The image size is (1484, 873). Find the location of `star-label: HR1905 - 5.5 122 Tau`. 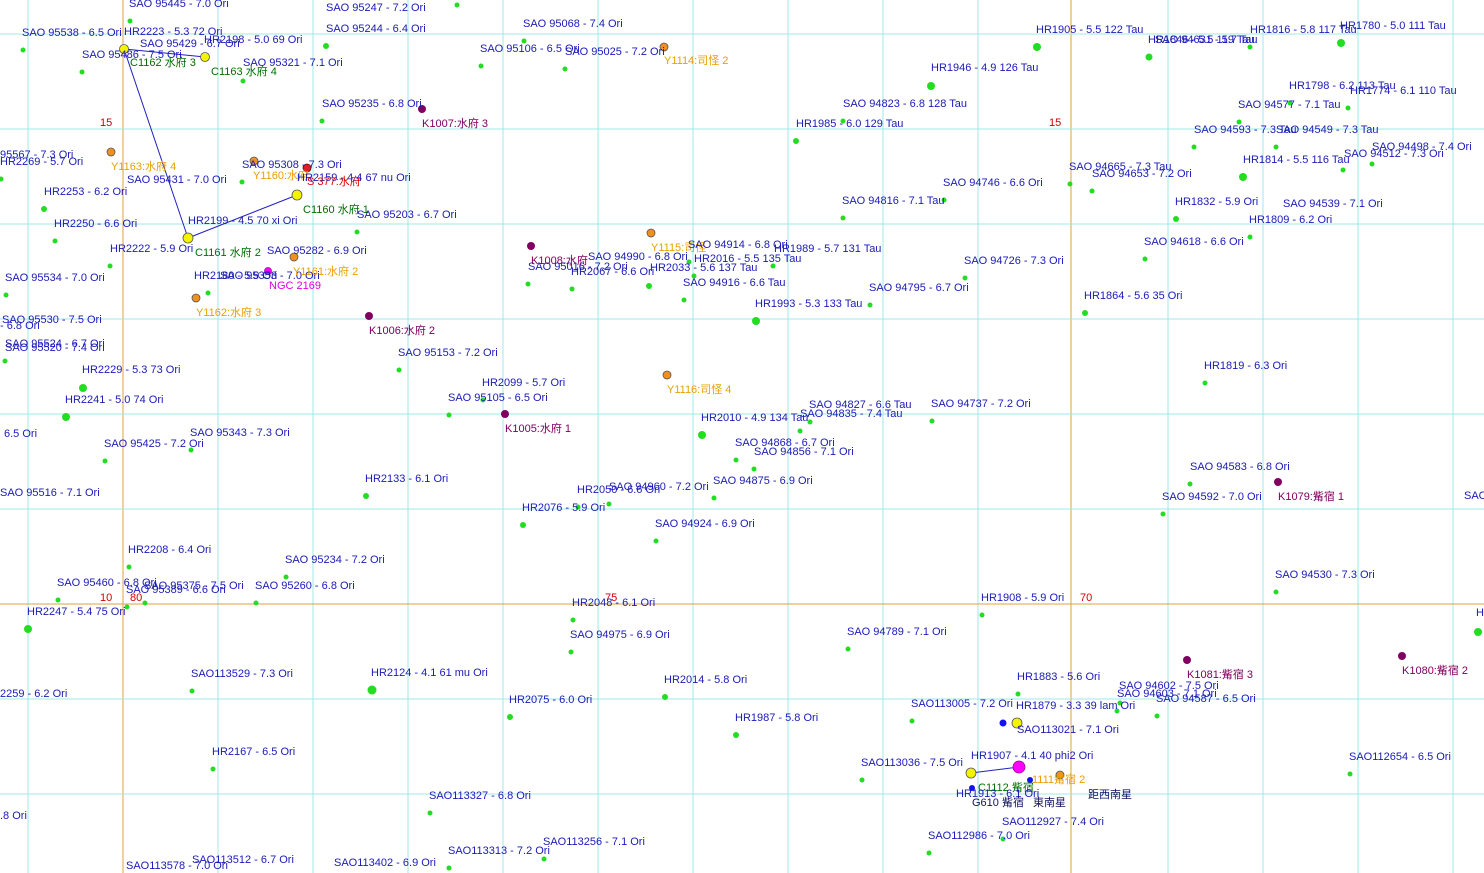

star-label: HR1905 - 5.5 122 Tau is located at coordinates (1089, 30).